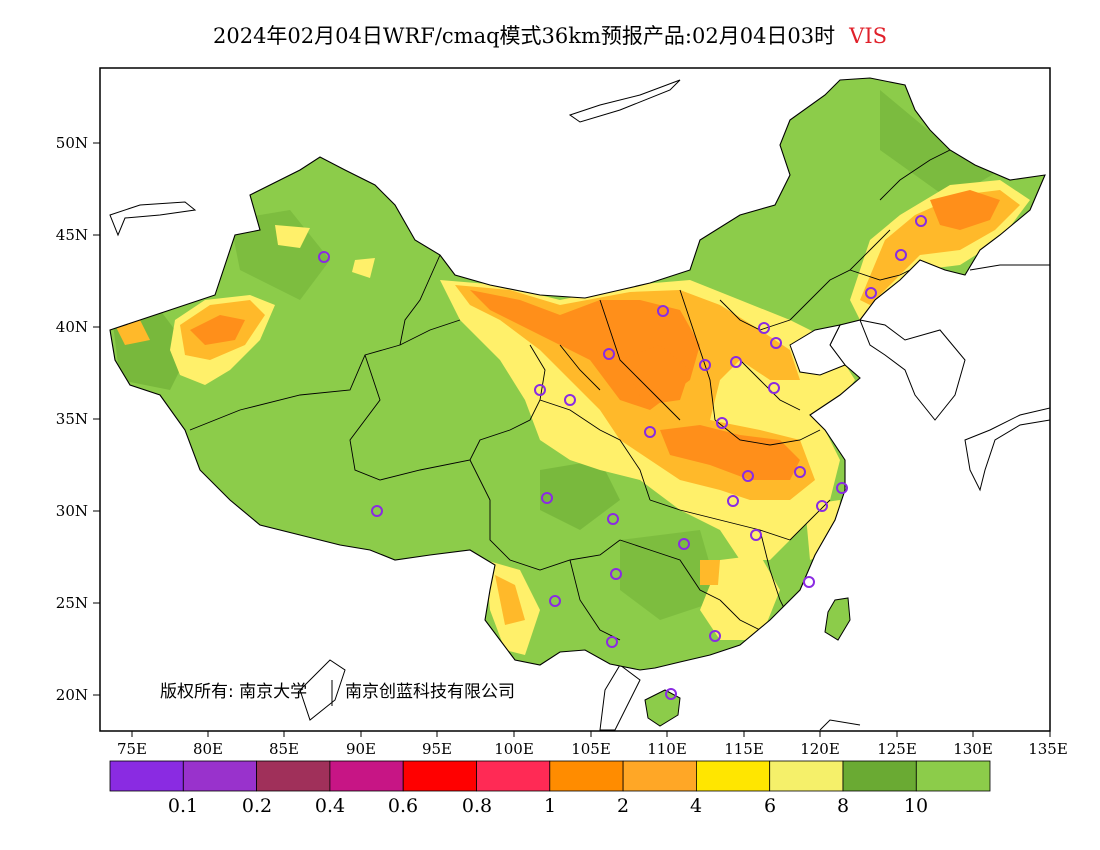  Describe the element at coordinates (912, 370) in the screenshot. I see `coastline-korea` at that location.